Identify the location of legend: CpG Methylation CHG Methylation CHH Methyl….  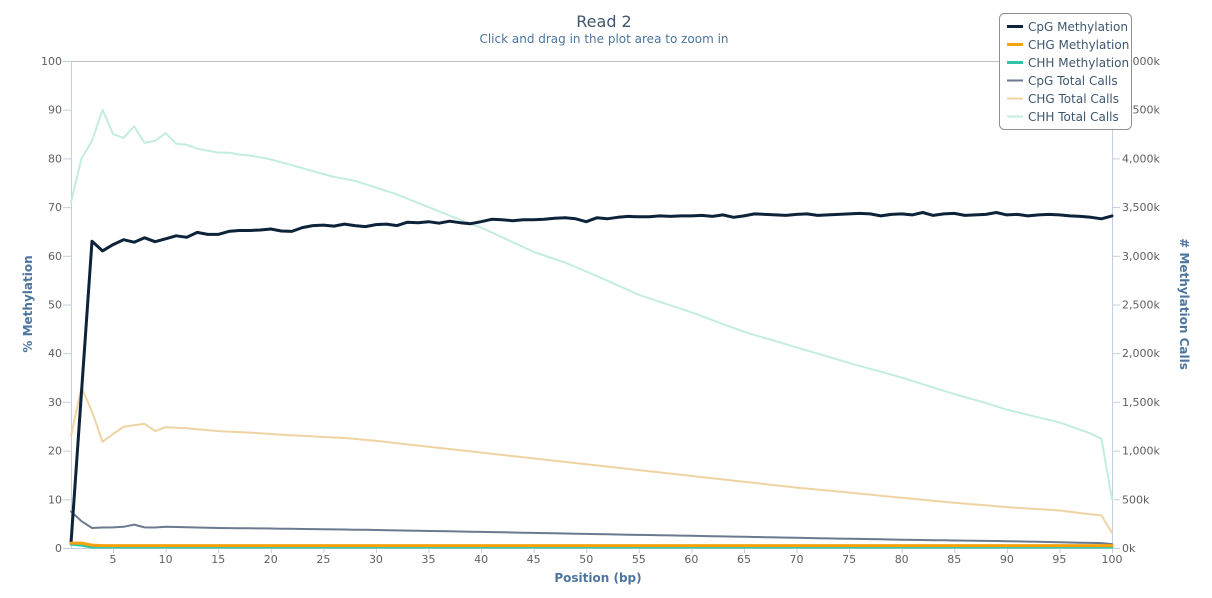
(1065, 71).